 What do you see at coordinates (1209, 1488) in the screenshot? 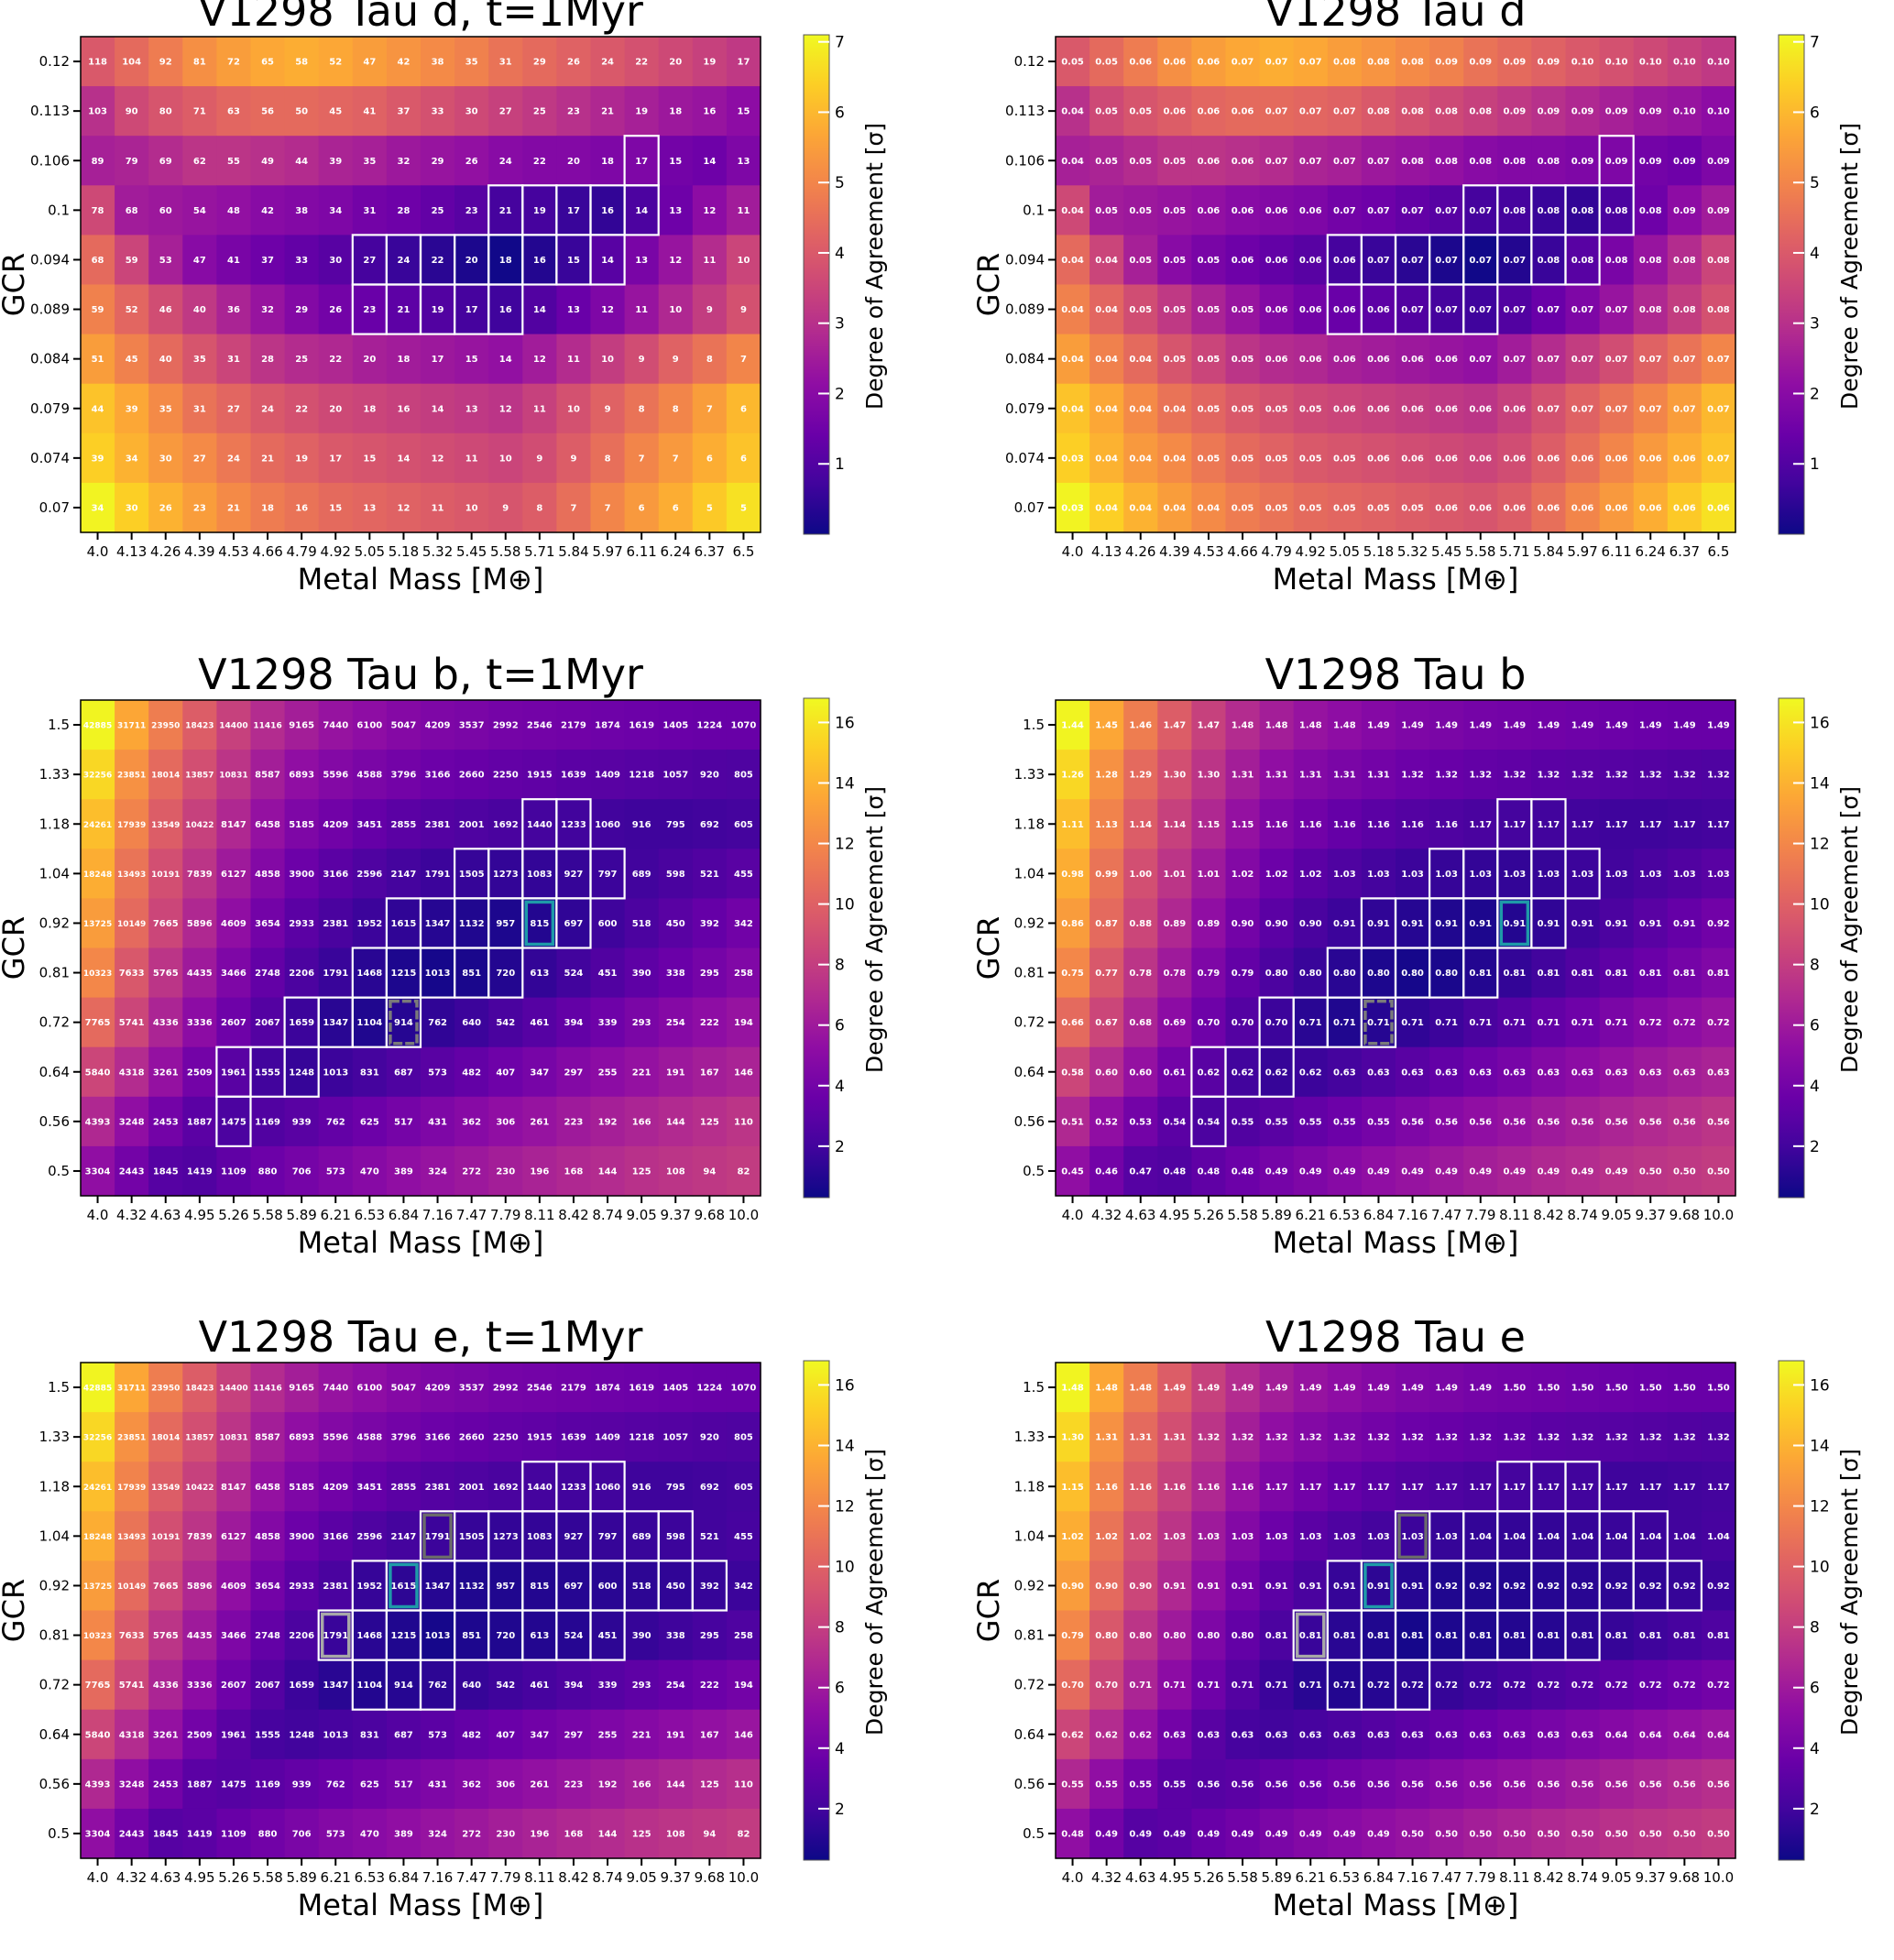
I see `cell-value-label: 1.16` at bounding box center [1209, 1488].